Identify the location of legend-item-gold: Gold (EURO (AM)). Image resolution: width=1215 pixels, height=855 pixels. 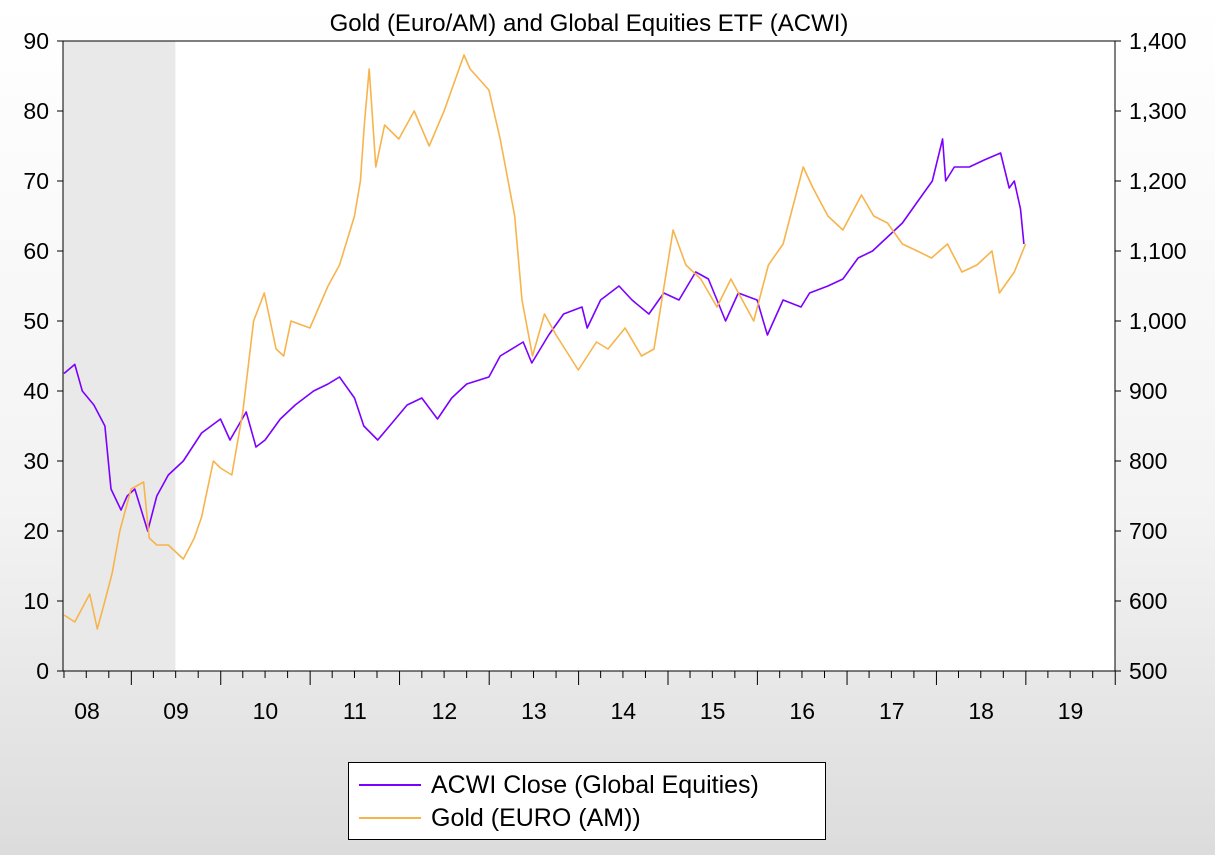
(500, 818).